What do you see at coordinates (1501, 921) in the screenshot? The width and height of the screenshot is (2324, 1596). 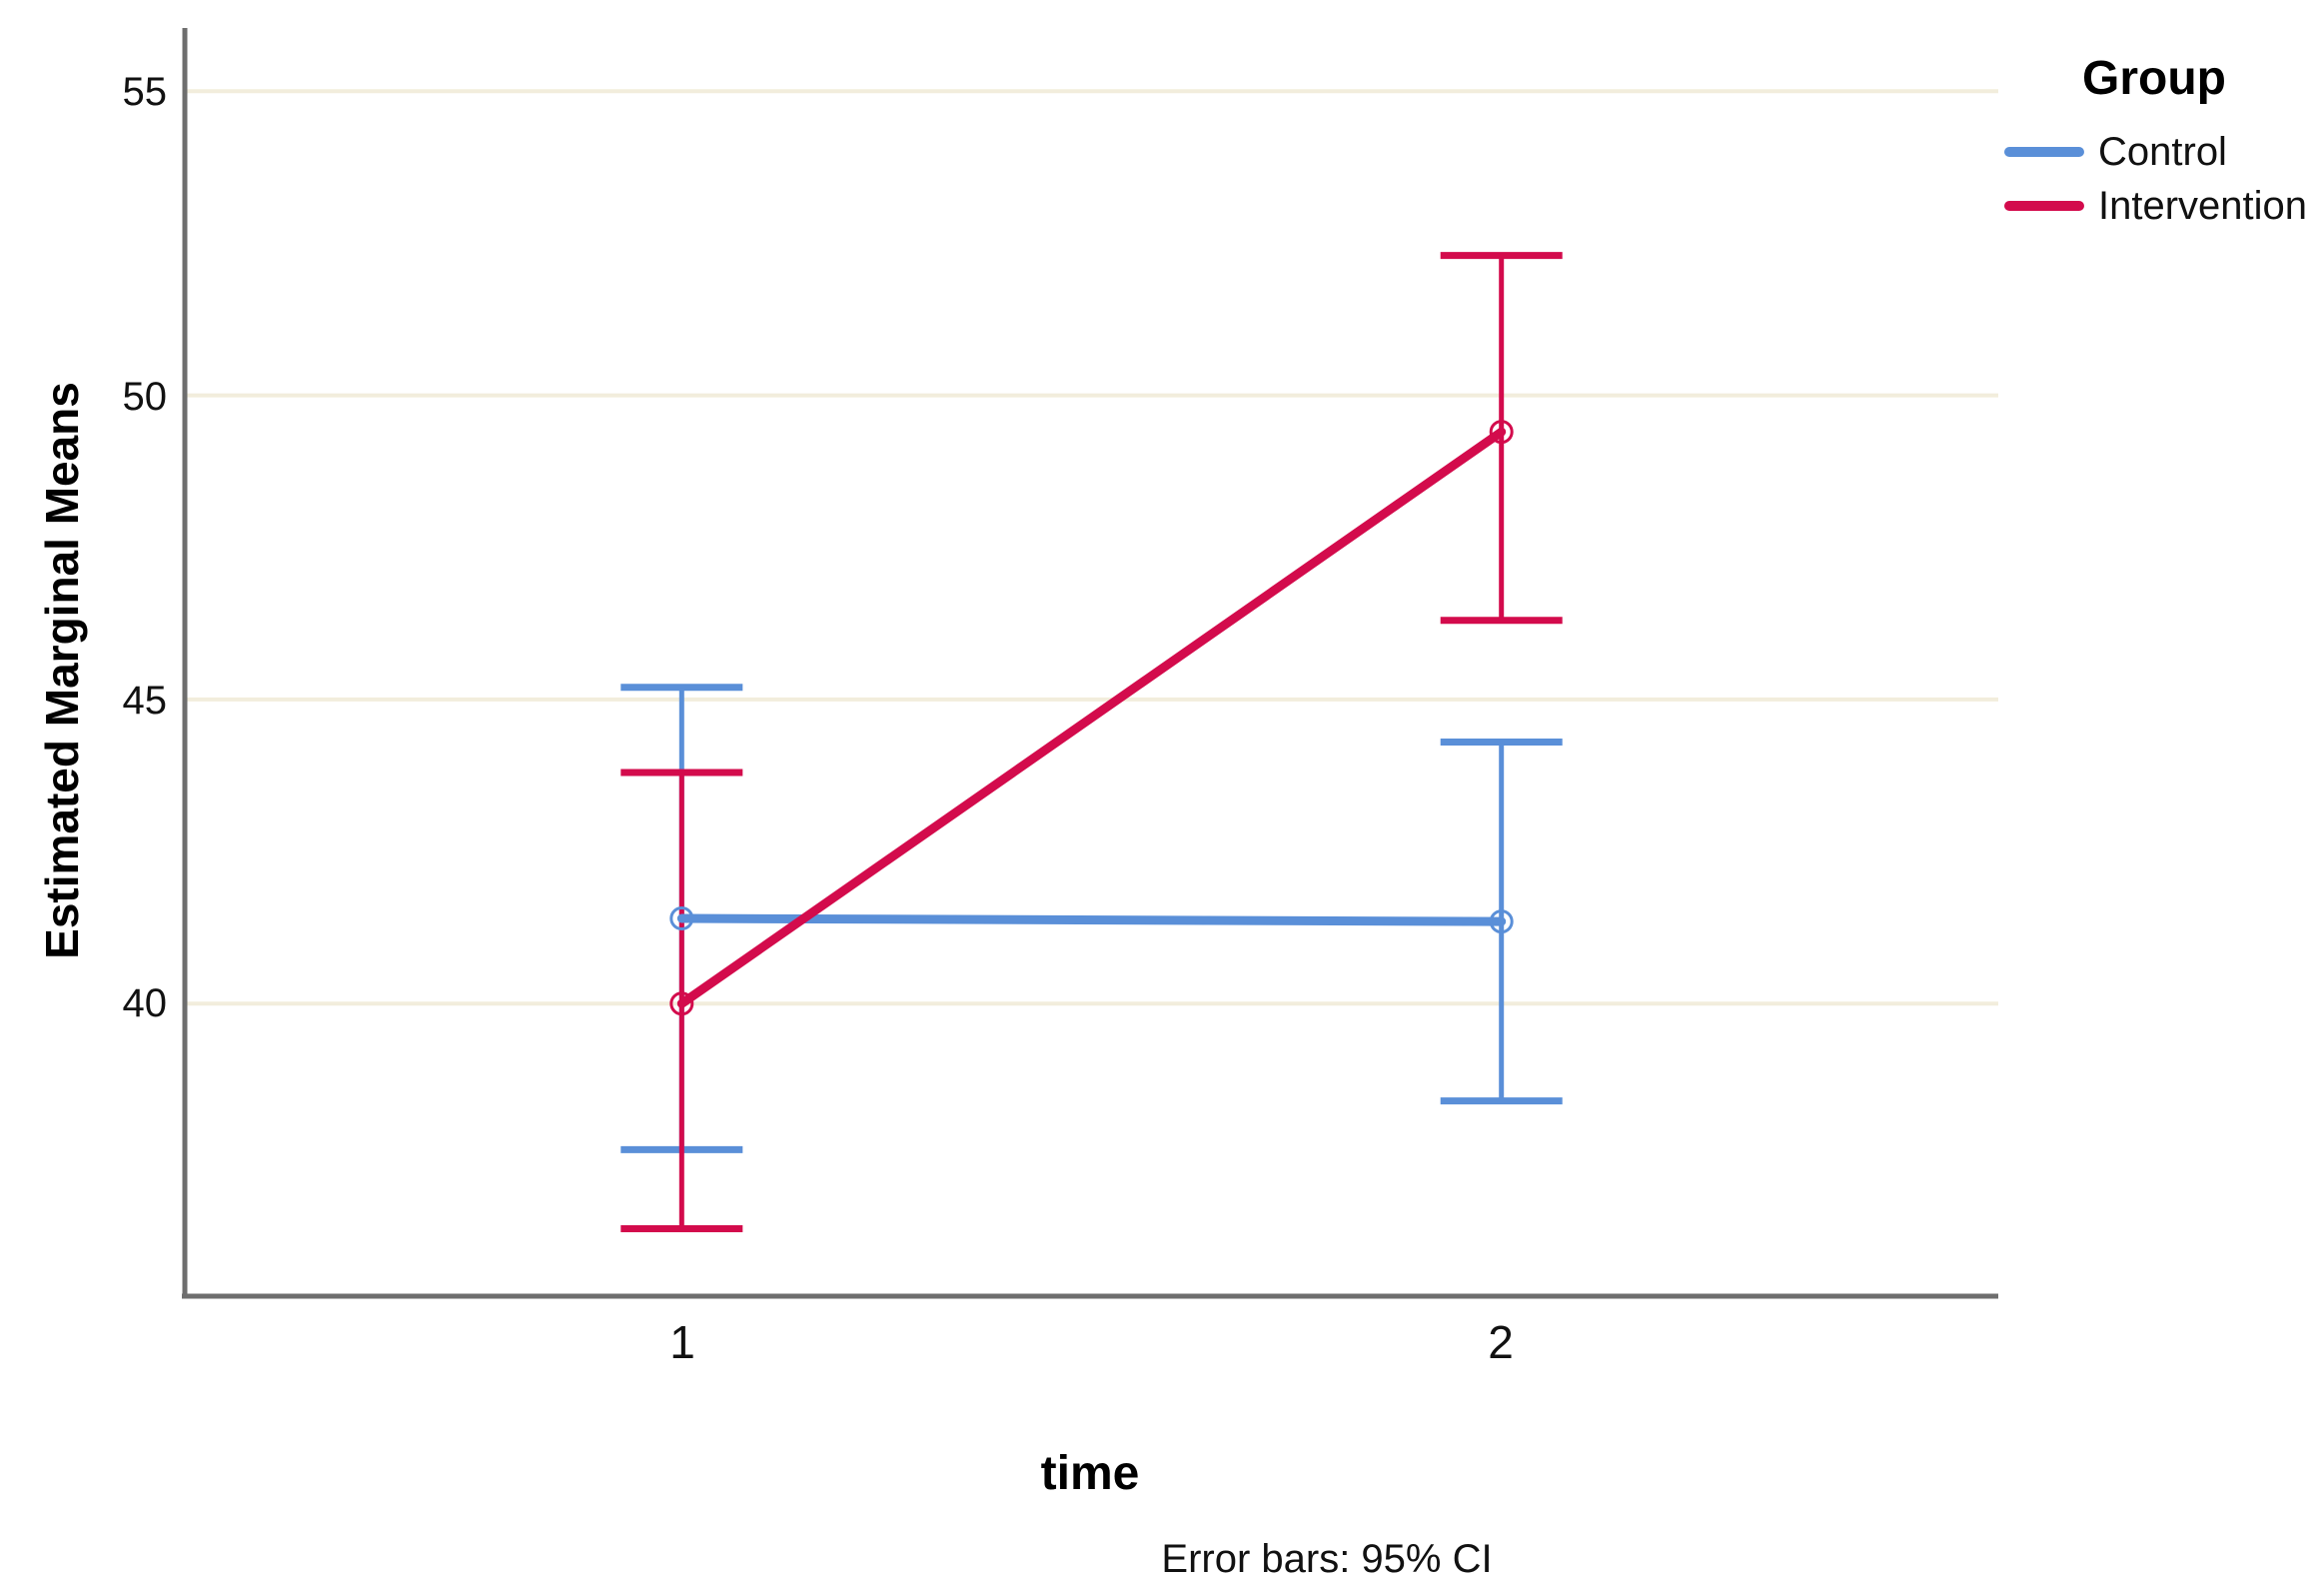 I see `control-marker-t2` at bounding box center [1501, 921].